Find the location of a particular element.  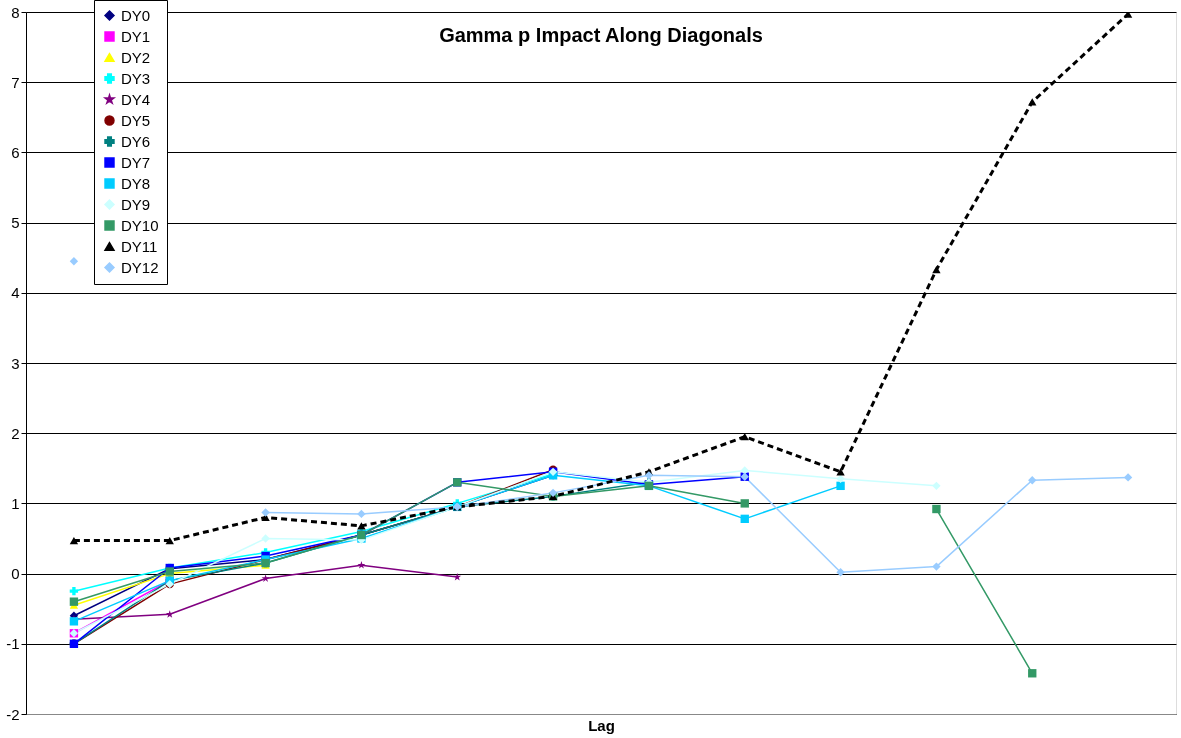

legend-label: DY2 is located at coordinates (136, 57).